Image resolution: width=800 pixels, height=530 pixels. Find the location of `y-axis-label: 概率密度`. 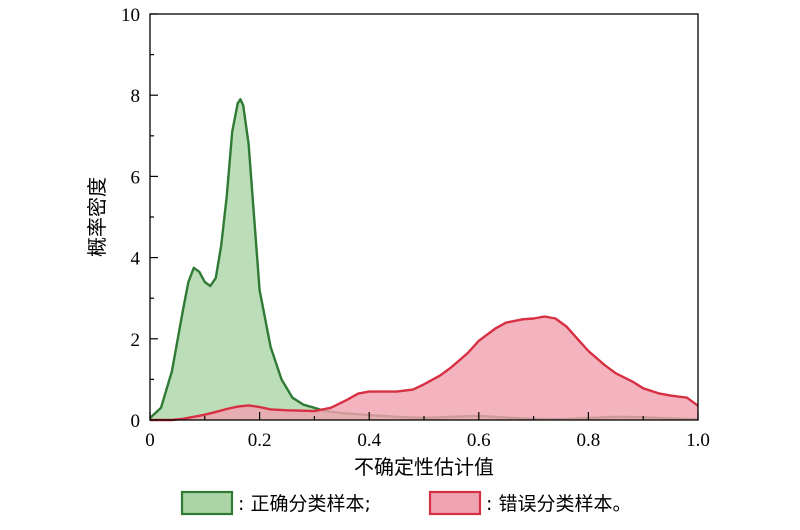

y-axis-label: 概率密度 is located at coordinates (97, 217).